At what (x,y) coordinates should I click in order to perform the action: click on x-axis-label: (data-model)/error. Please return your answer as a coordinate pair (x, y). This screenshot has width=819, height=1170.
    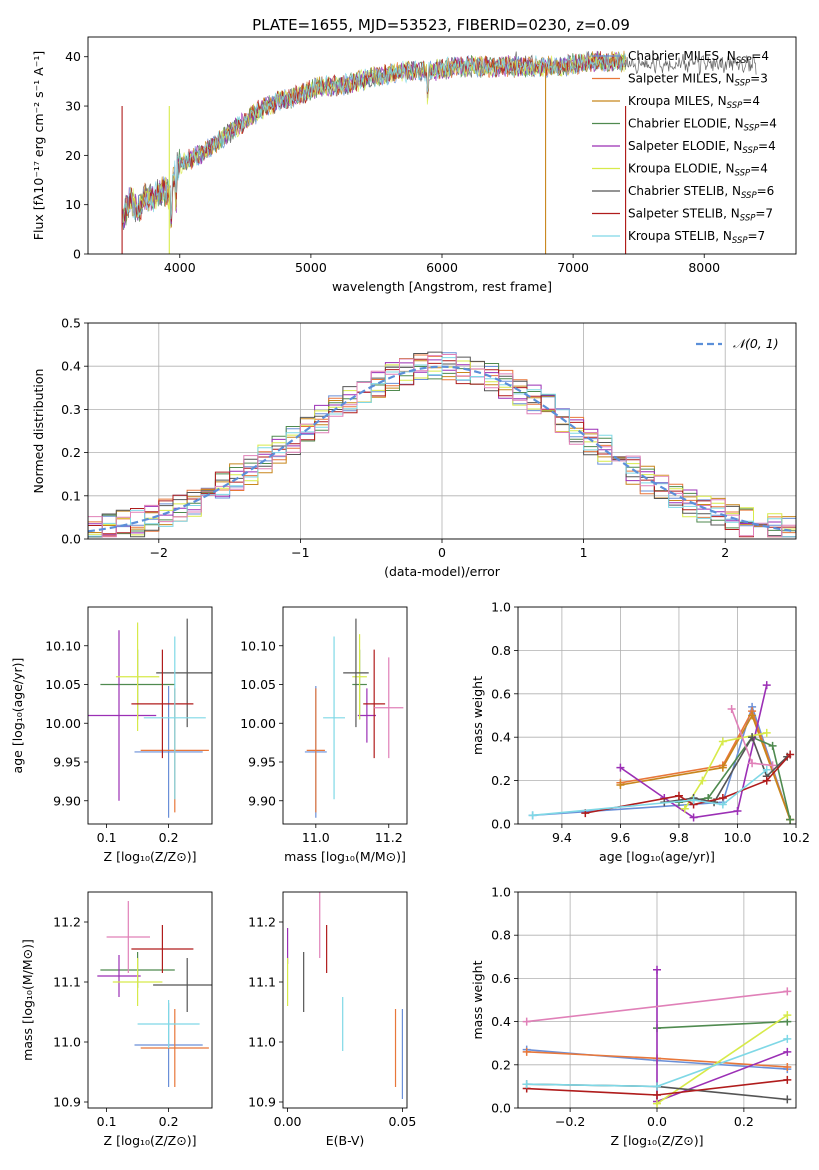
    Looking at the image, I should click on (442, 571).